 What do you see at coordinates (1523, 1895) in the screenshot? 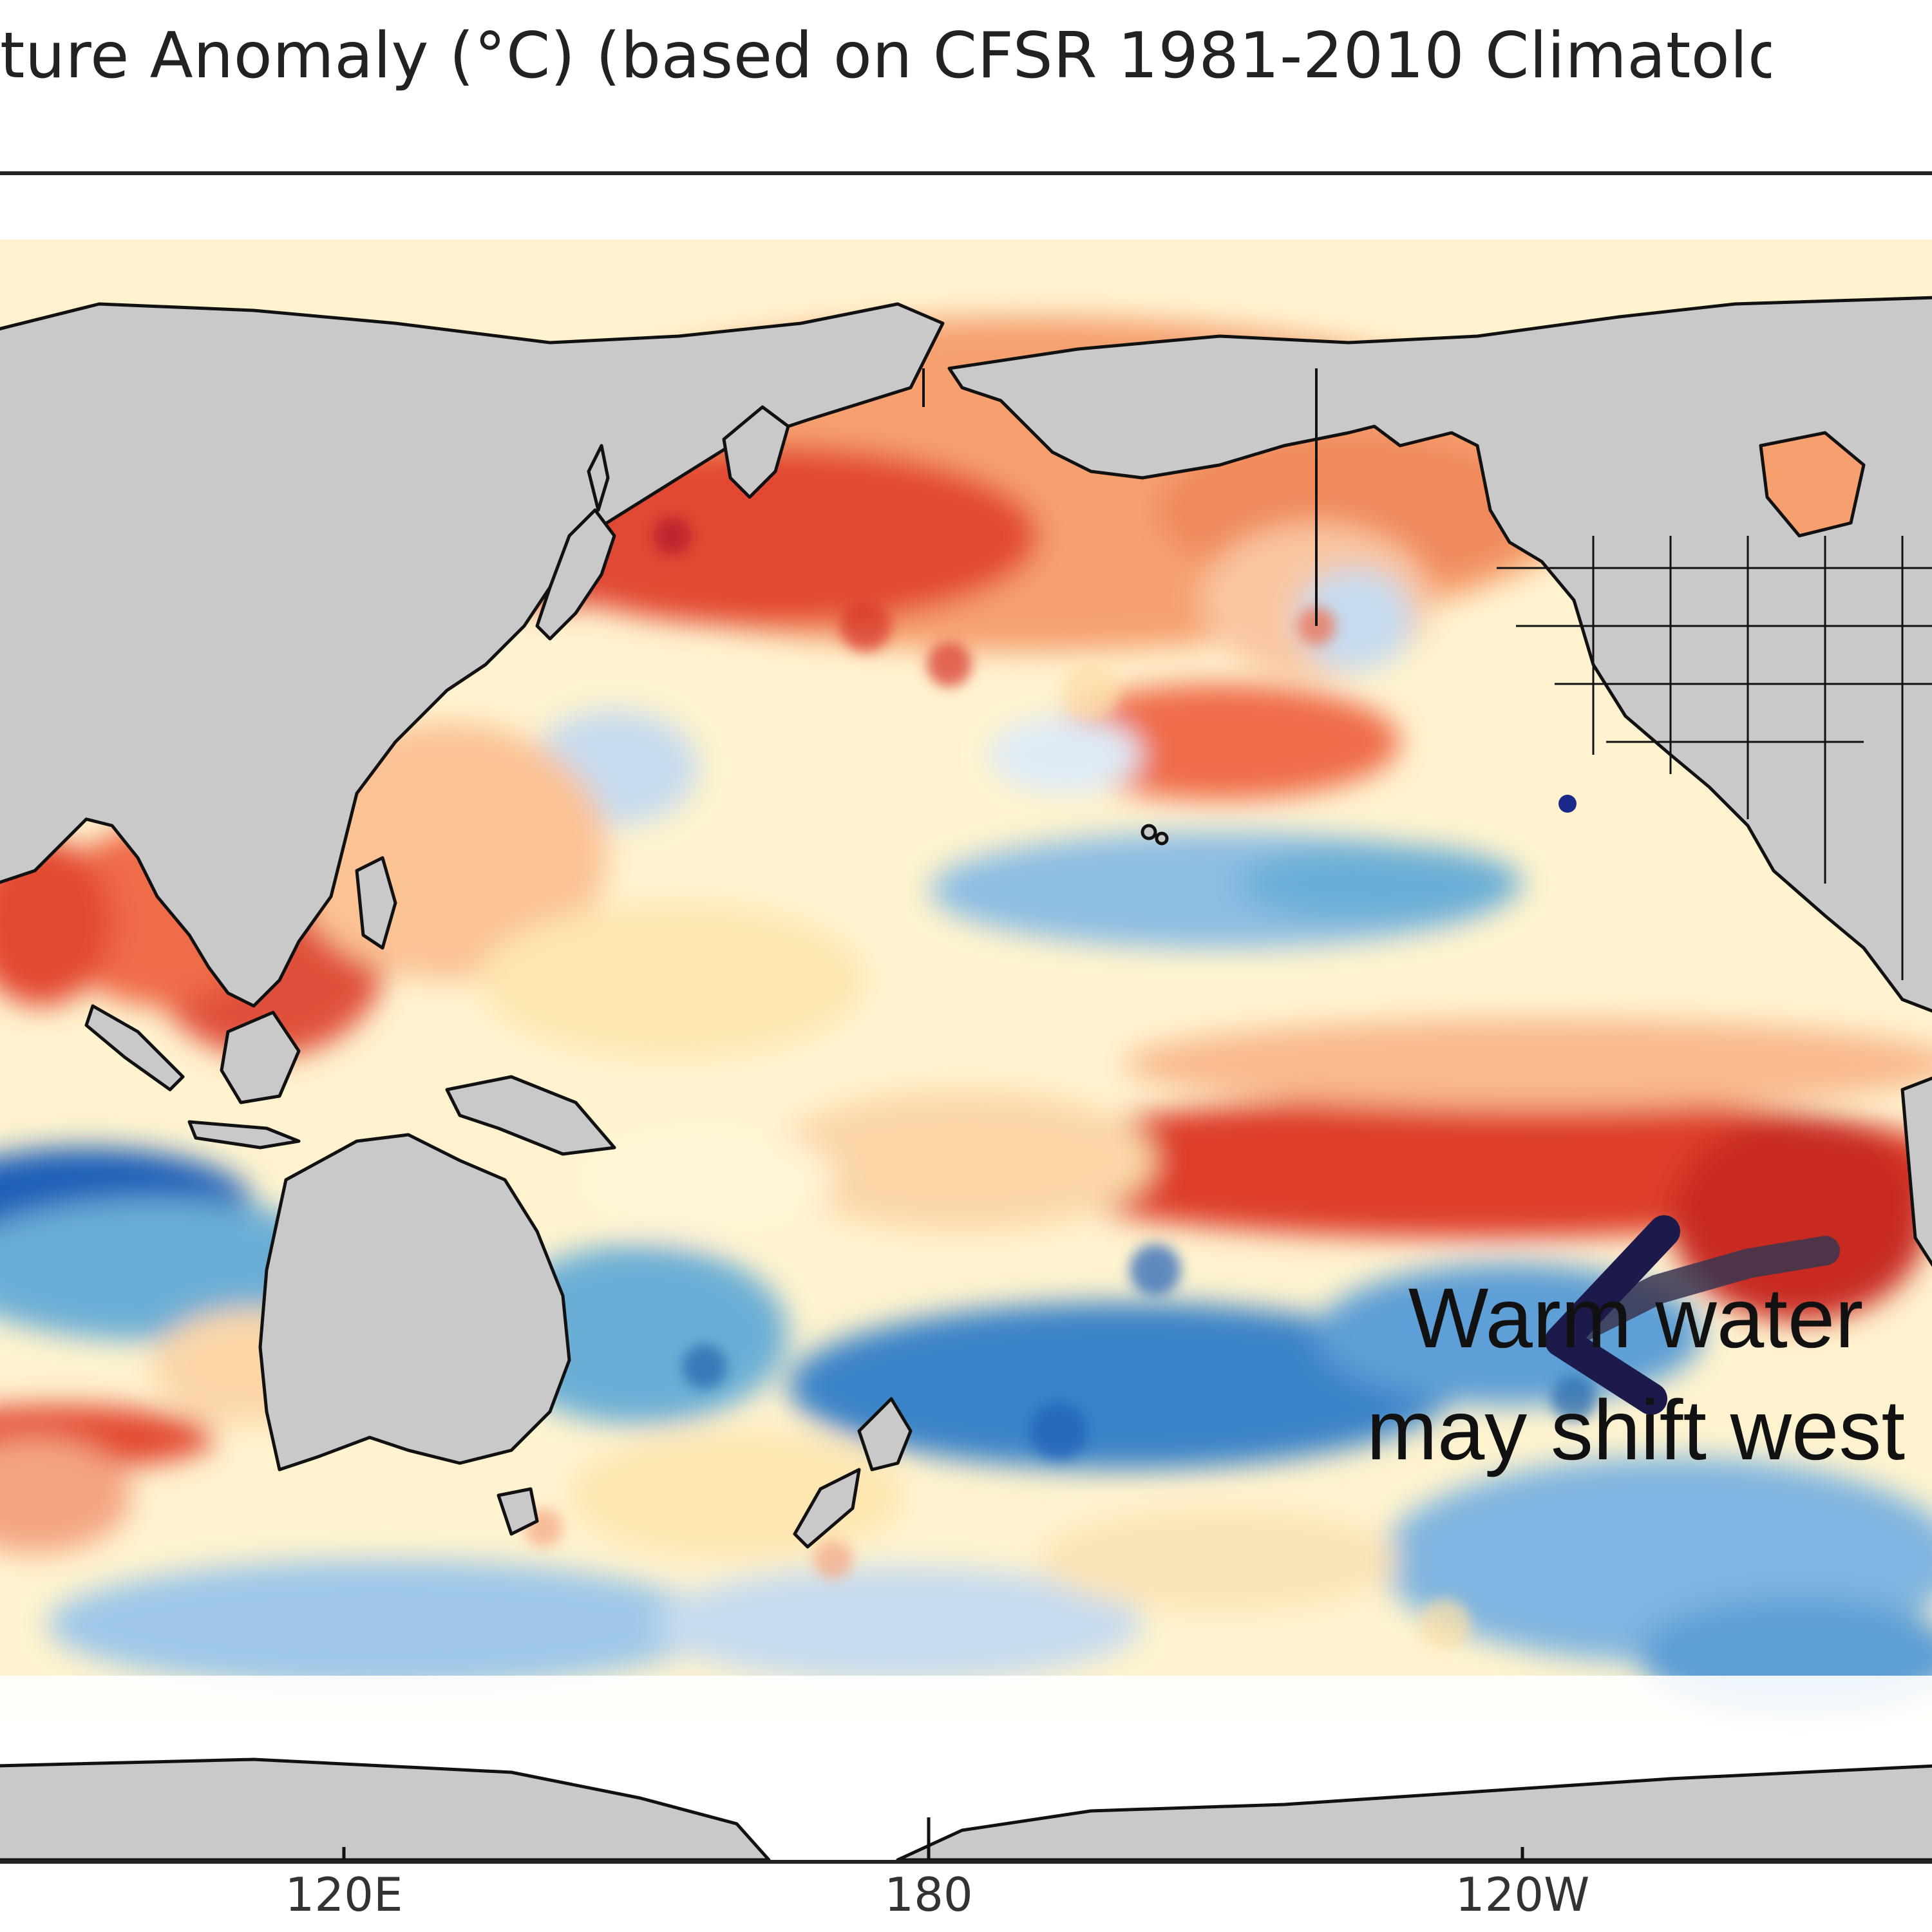
I see `x-tick-120w: 120W` at bounding box center [1523, 1895].